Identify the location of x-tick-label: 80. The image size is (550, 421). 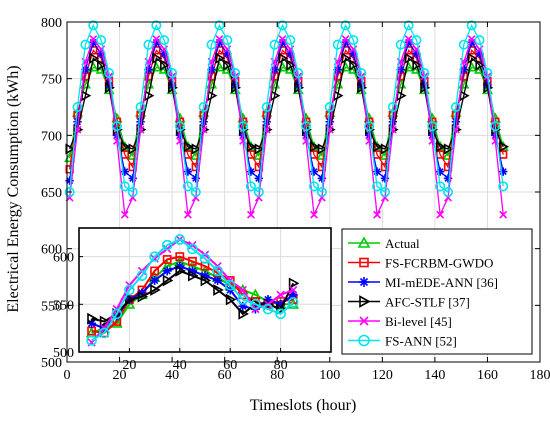
(277, 375).